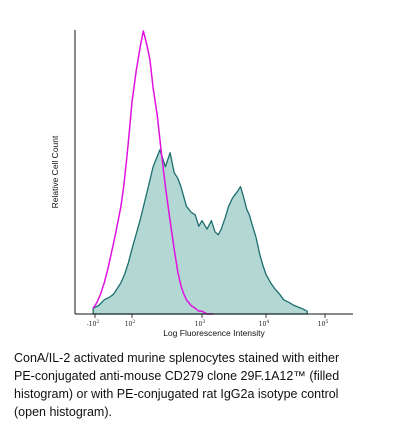  What do you see at coordinates (55, 171) in the screenshot?
I see `y-axis-label: Relative Cell Count` at bounding box center [55, 171].